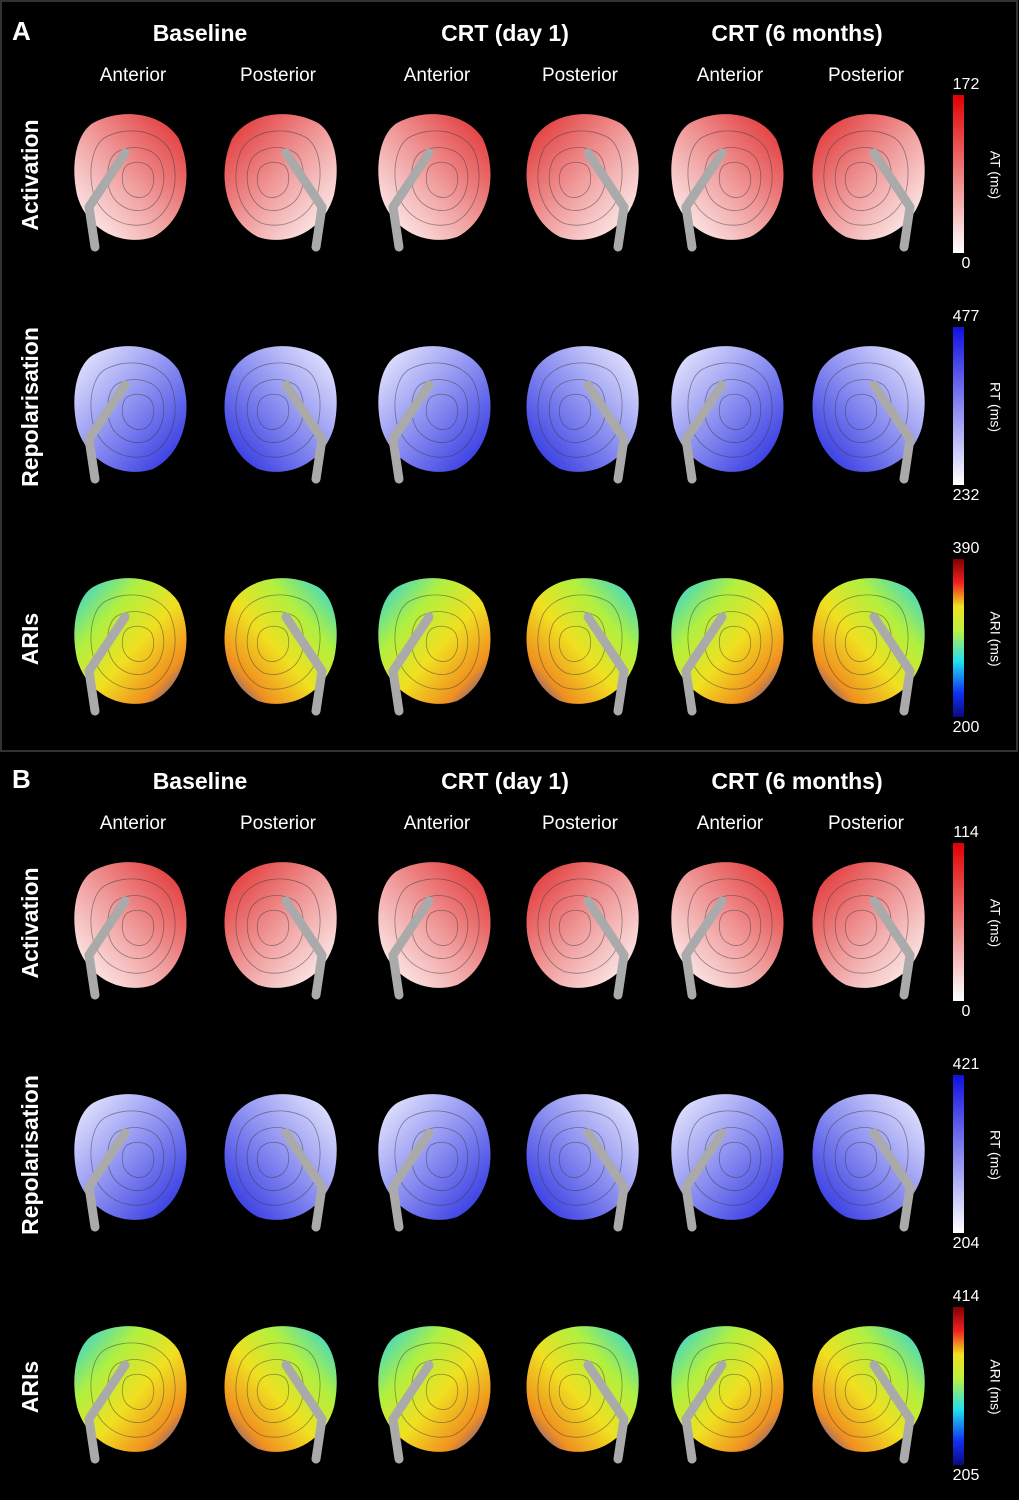  Describe the element at coordinates (21, 31) in the screenshot. I see `panel-label: A` at that location.